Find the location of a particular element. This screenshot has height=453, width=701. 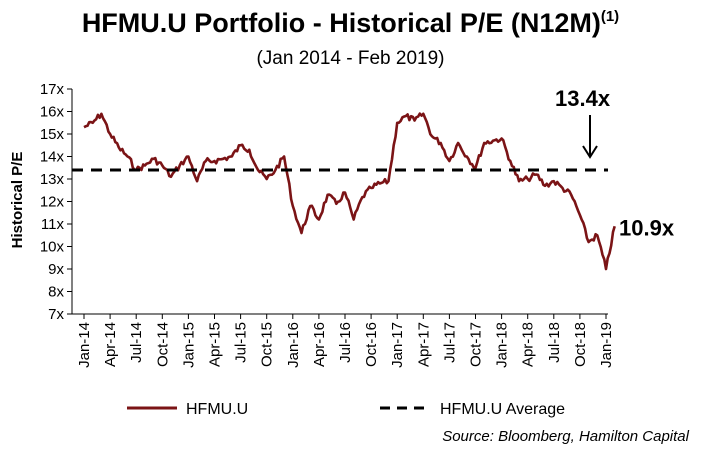

x-tick-label: Jan-15 is located at coordinates (188, 345).